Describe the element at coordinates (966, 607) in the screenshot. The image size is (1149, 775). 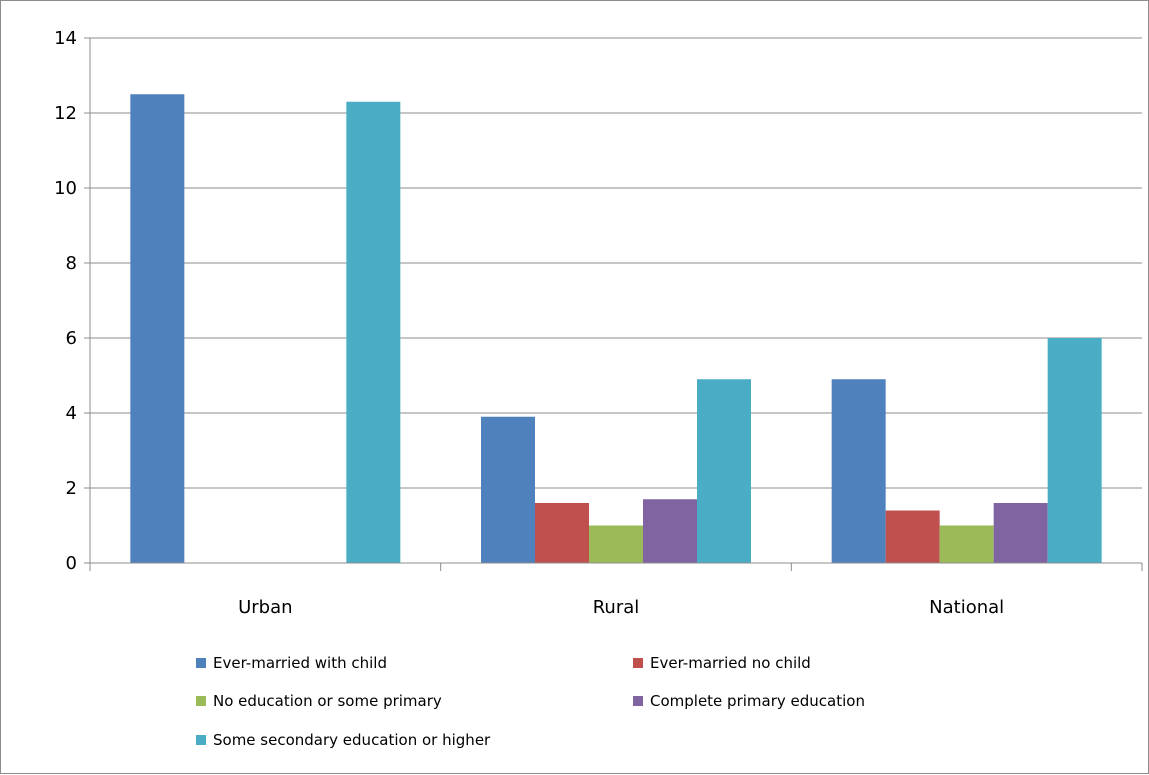
I see `x-category-label: National` at that location.